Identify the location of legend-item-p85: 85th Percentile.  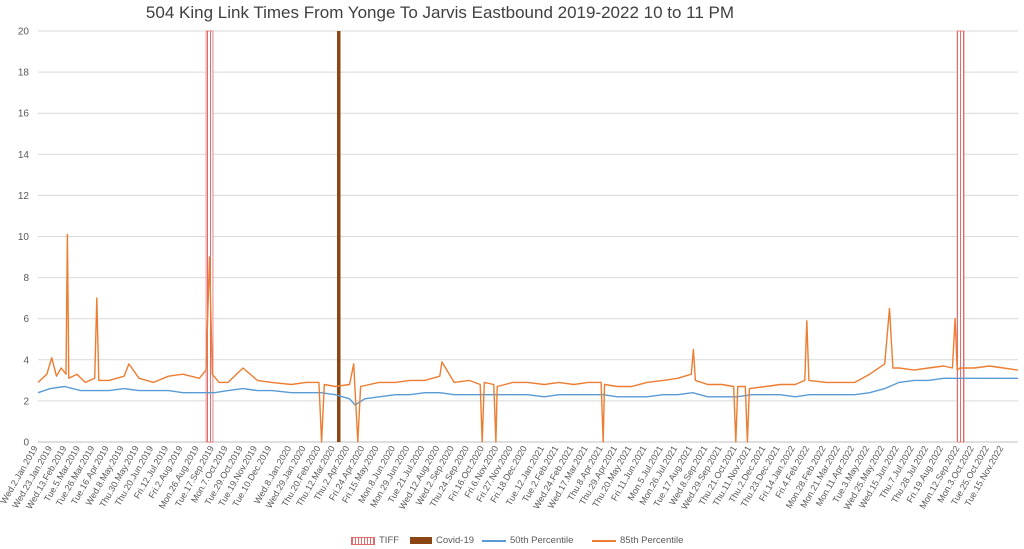
(637, 540).